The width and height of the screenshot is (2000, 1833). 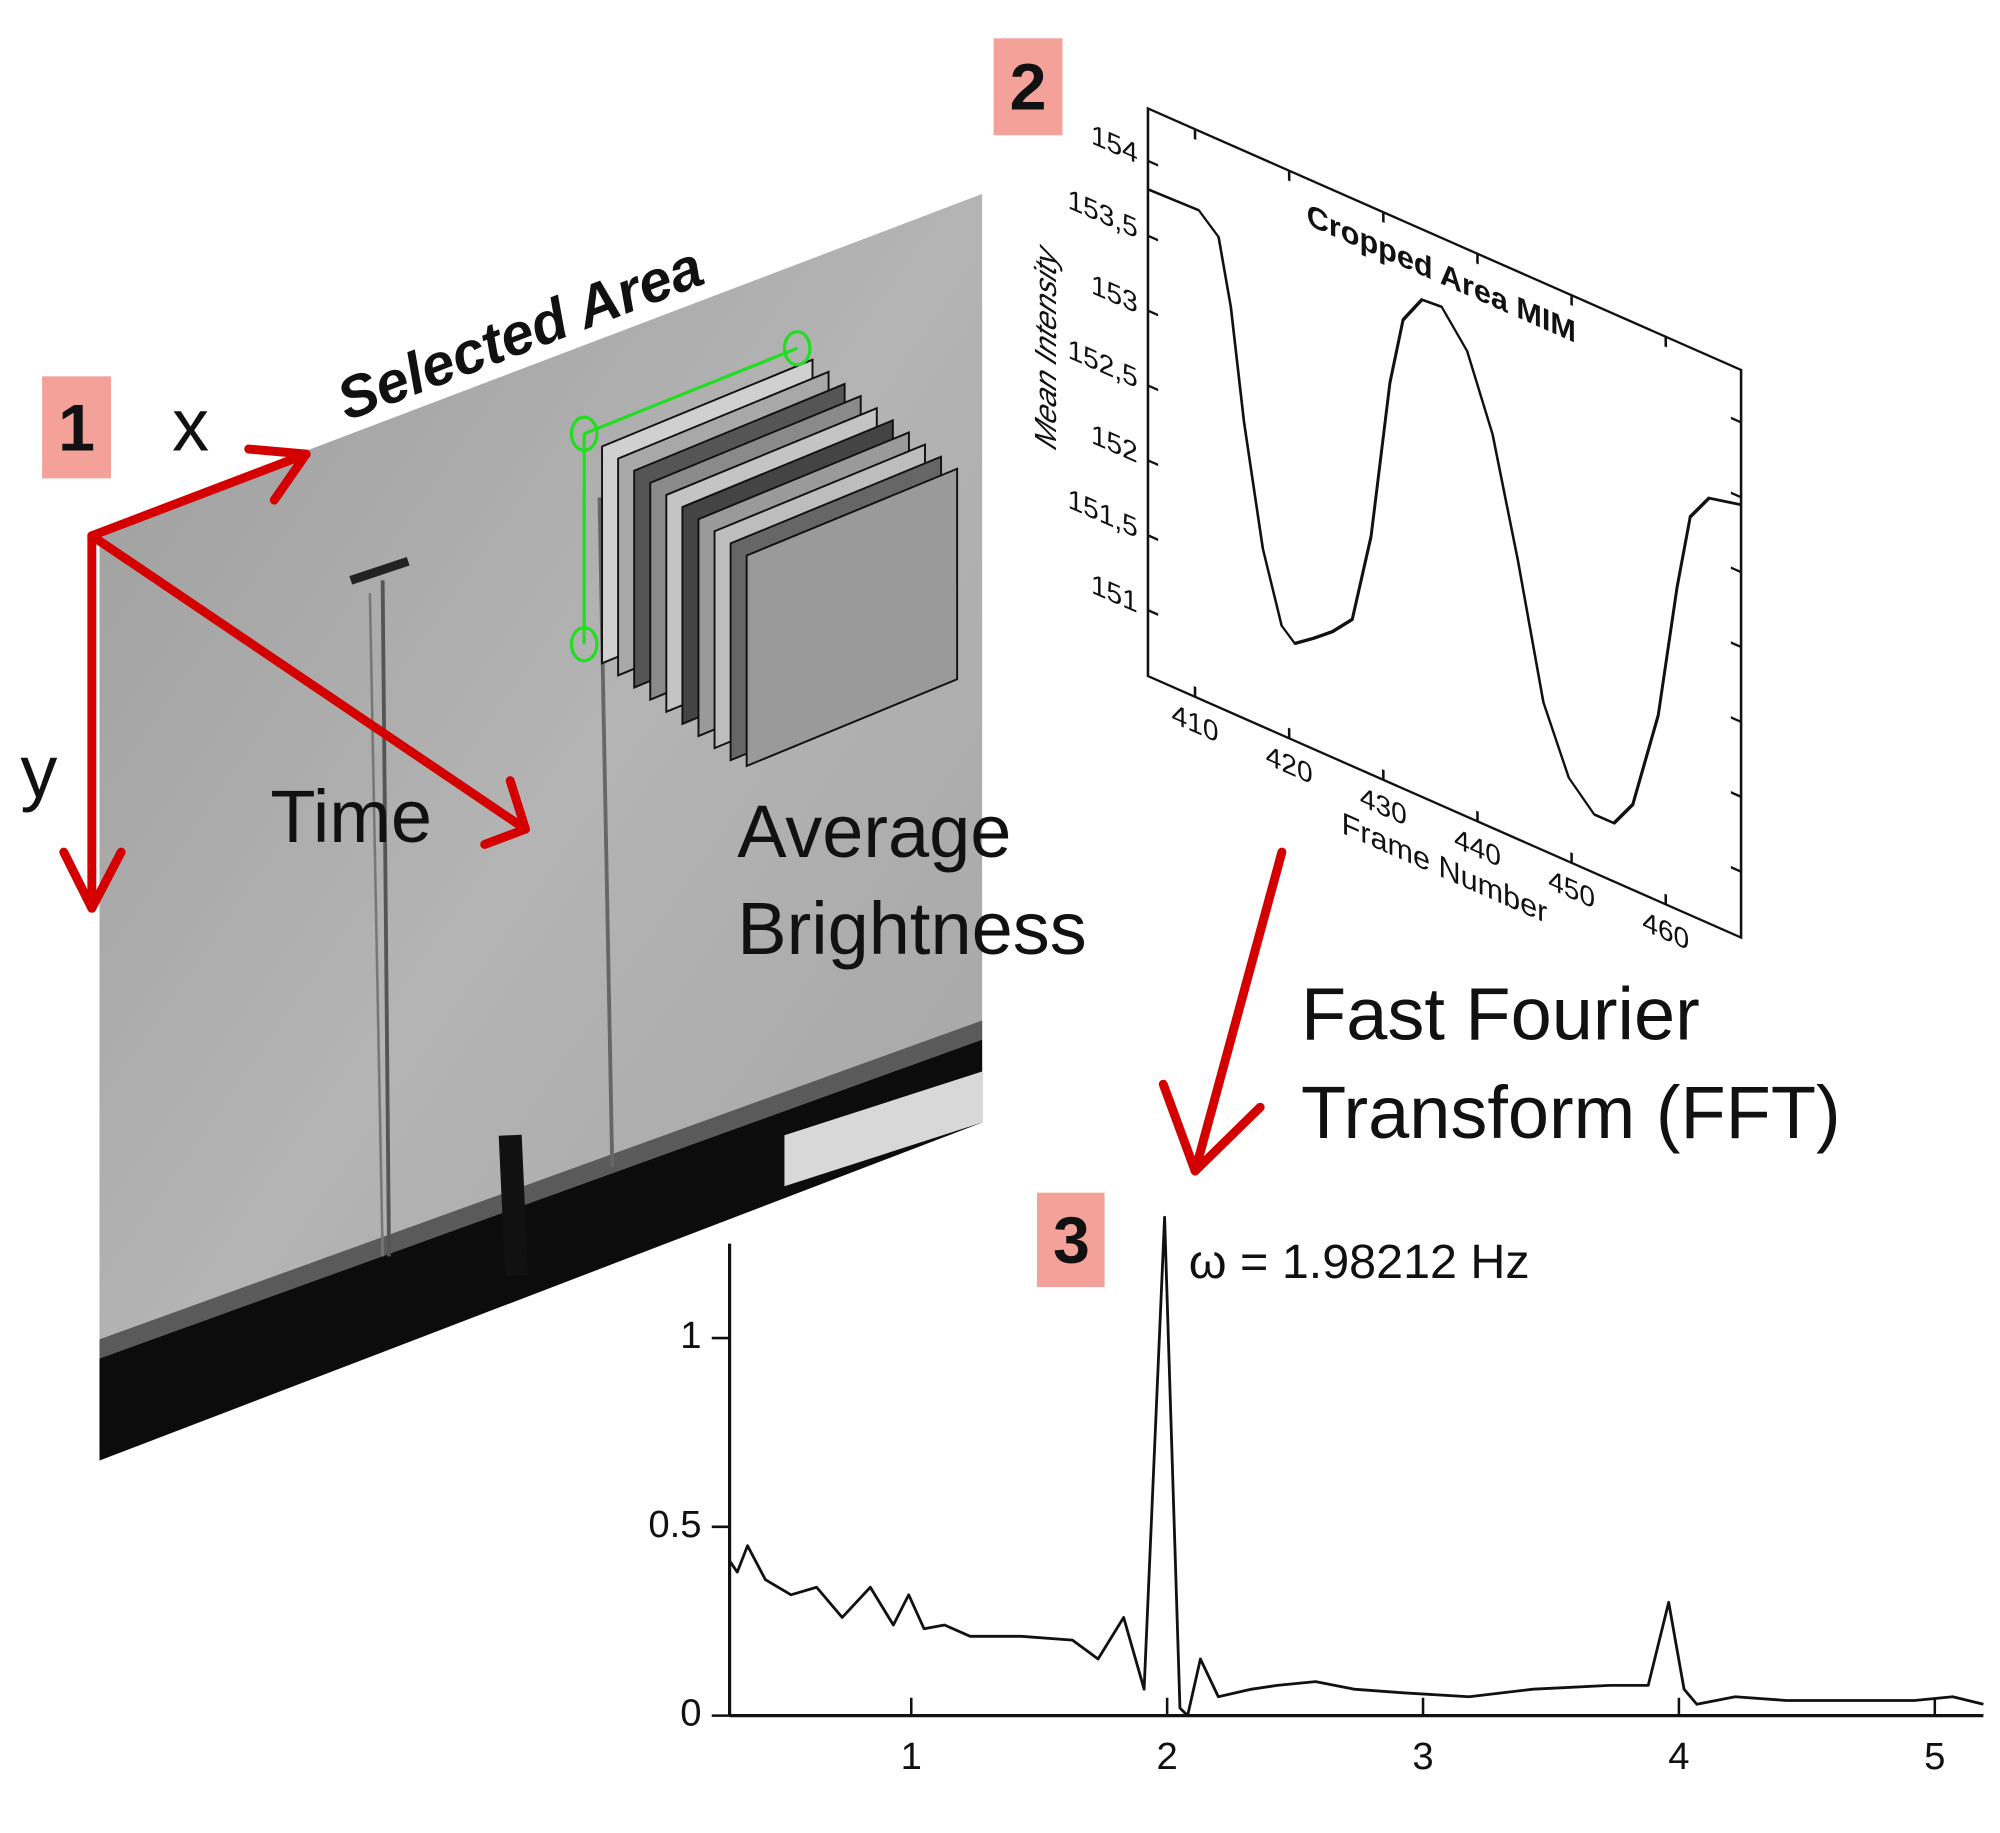 I want to click on y-tick-label: 151,5, so click(x=1103, y=513).